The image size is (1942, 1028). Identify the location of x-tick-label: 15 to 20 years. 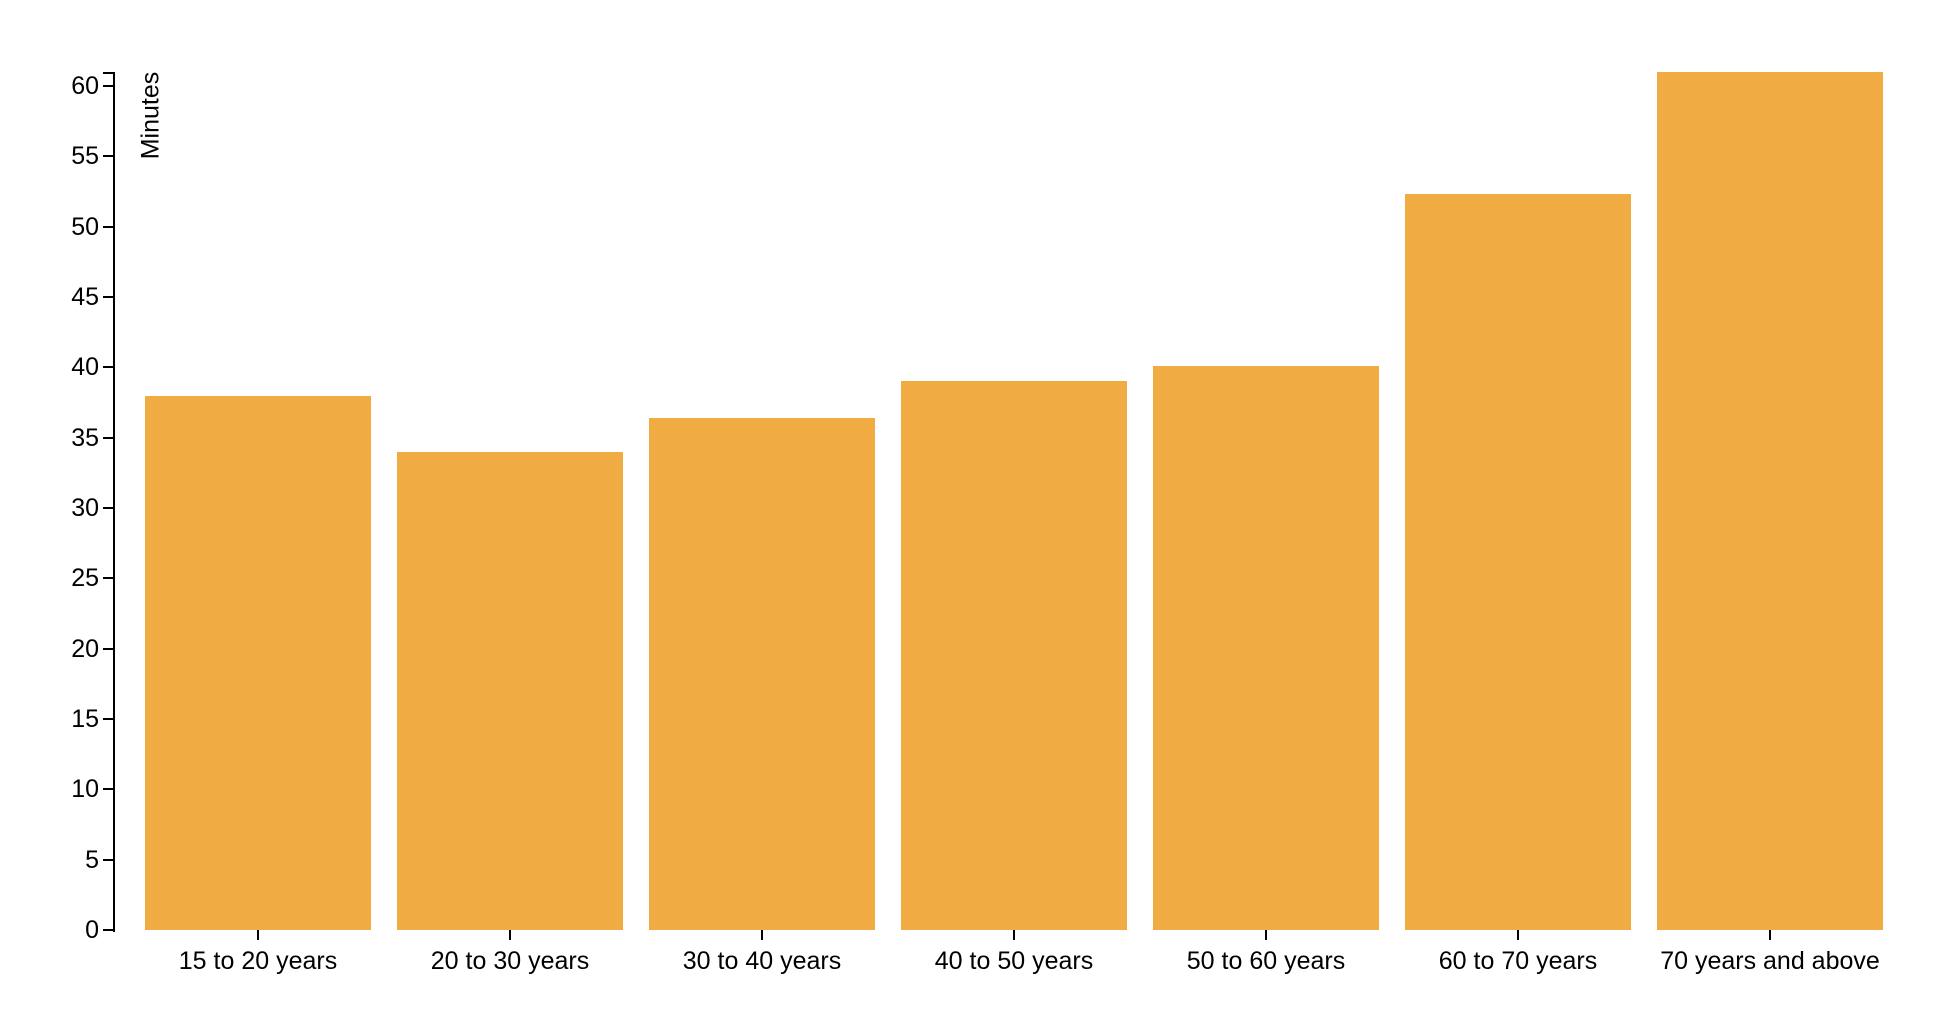
(258, 961).